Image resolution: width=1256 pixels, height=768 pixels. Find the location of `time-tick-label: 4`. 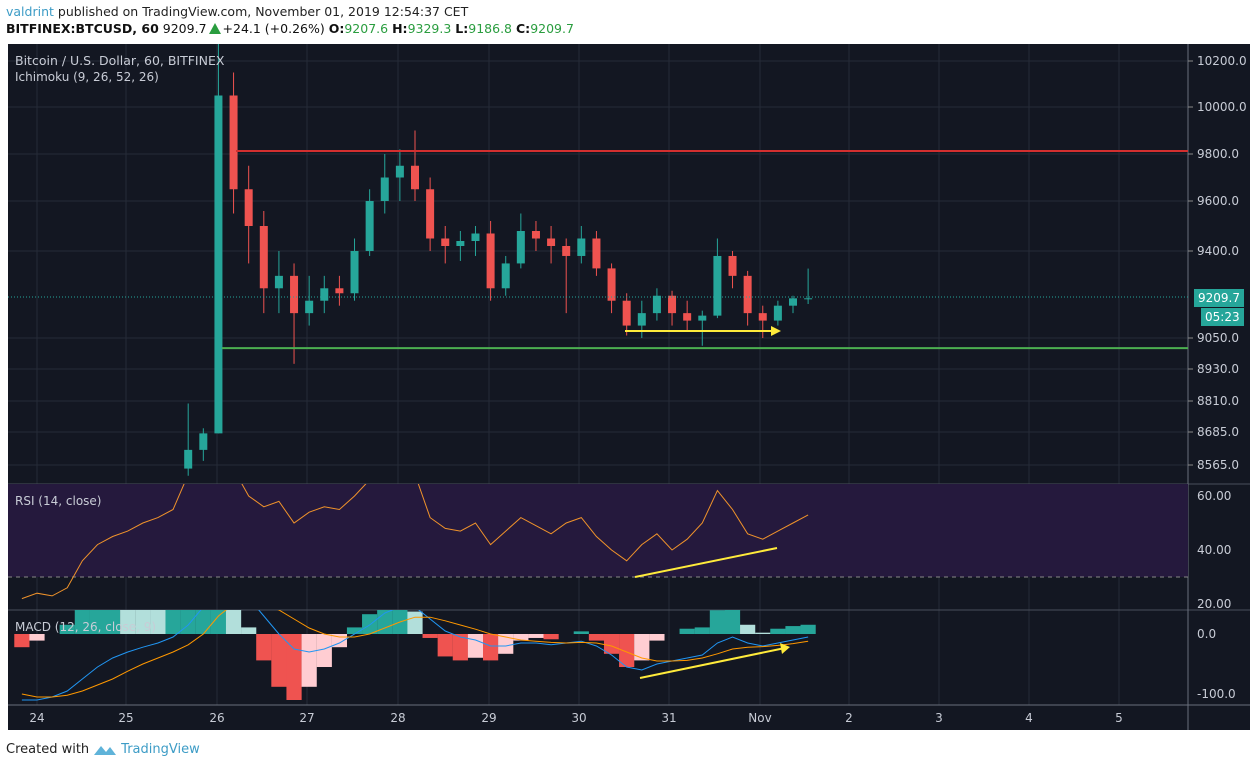

time-tick-label: 4 is located at coordinates (1029, 718).